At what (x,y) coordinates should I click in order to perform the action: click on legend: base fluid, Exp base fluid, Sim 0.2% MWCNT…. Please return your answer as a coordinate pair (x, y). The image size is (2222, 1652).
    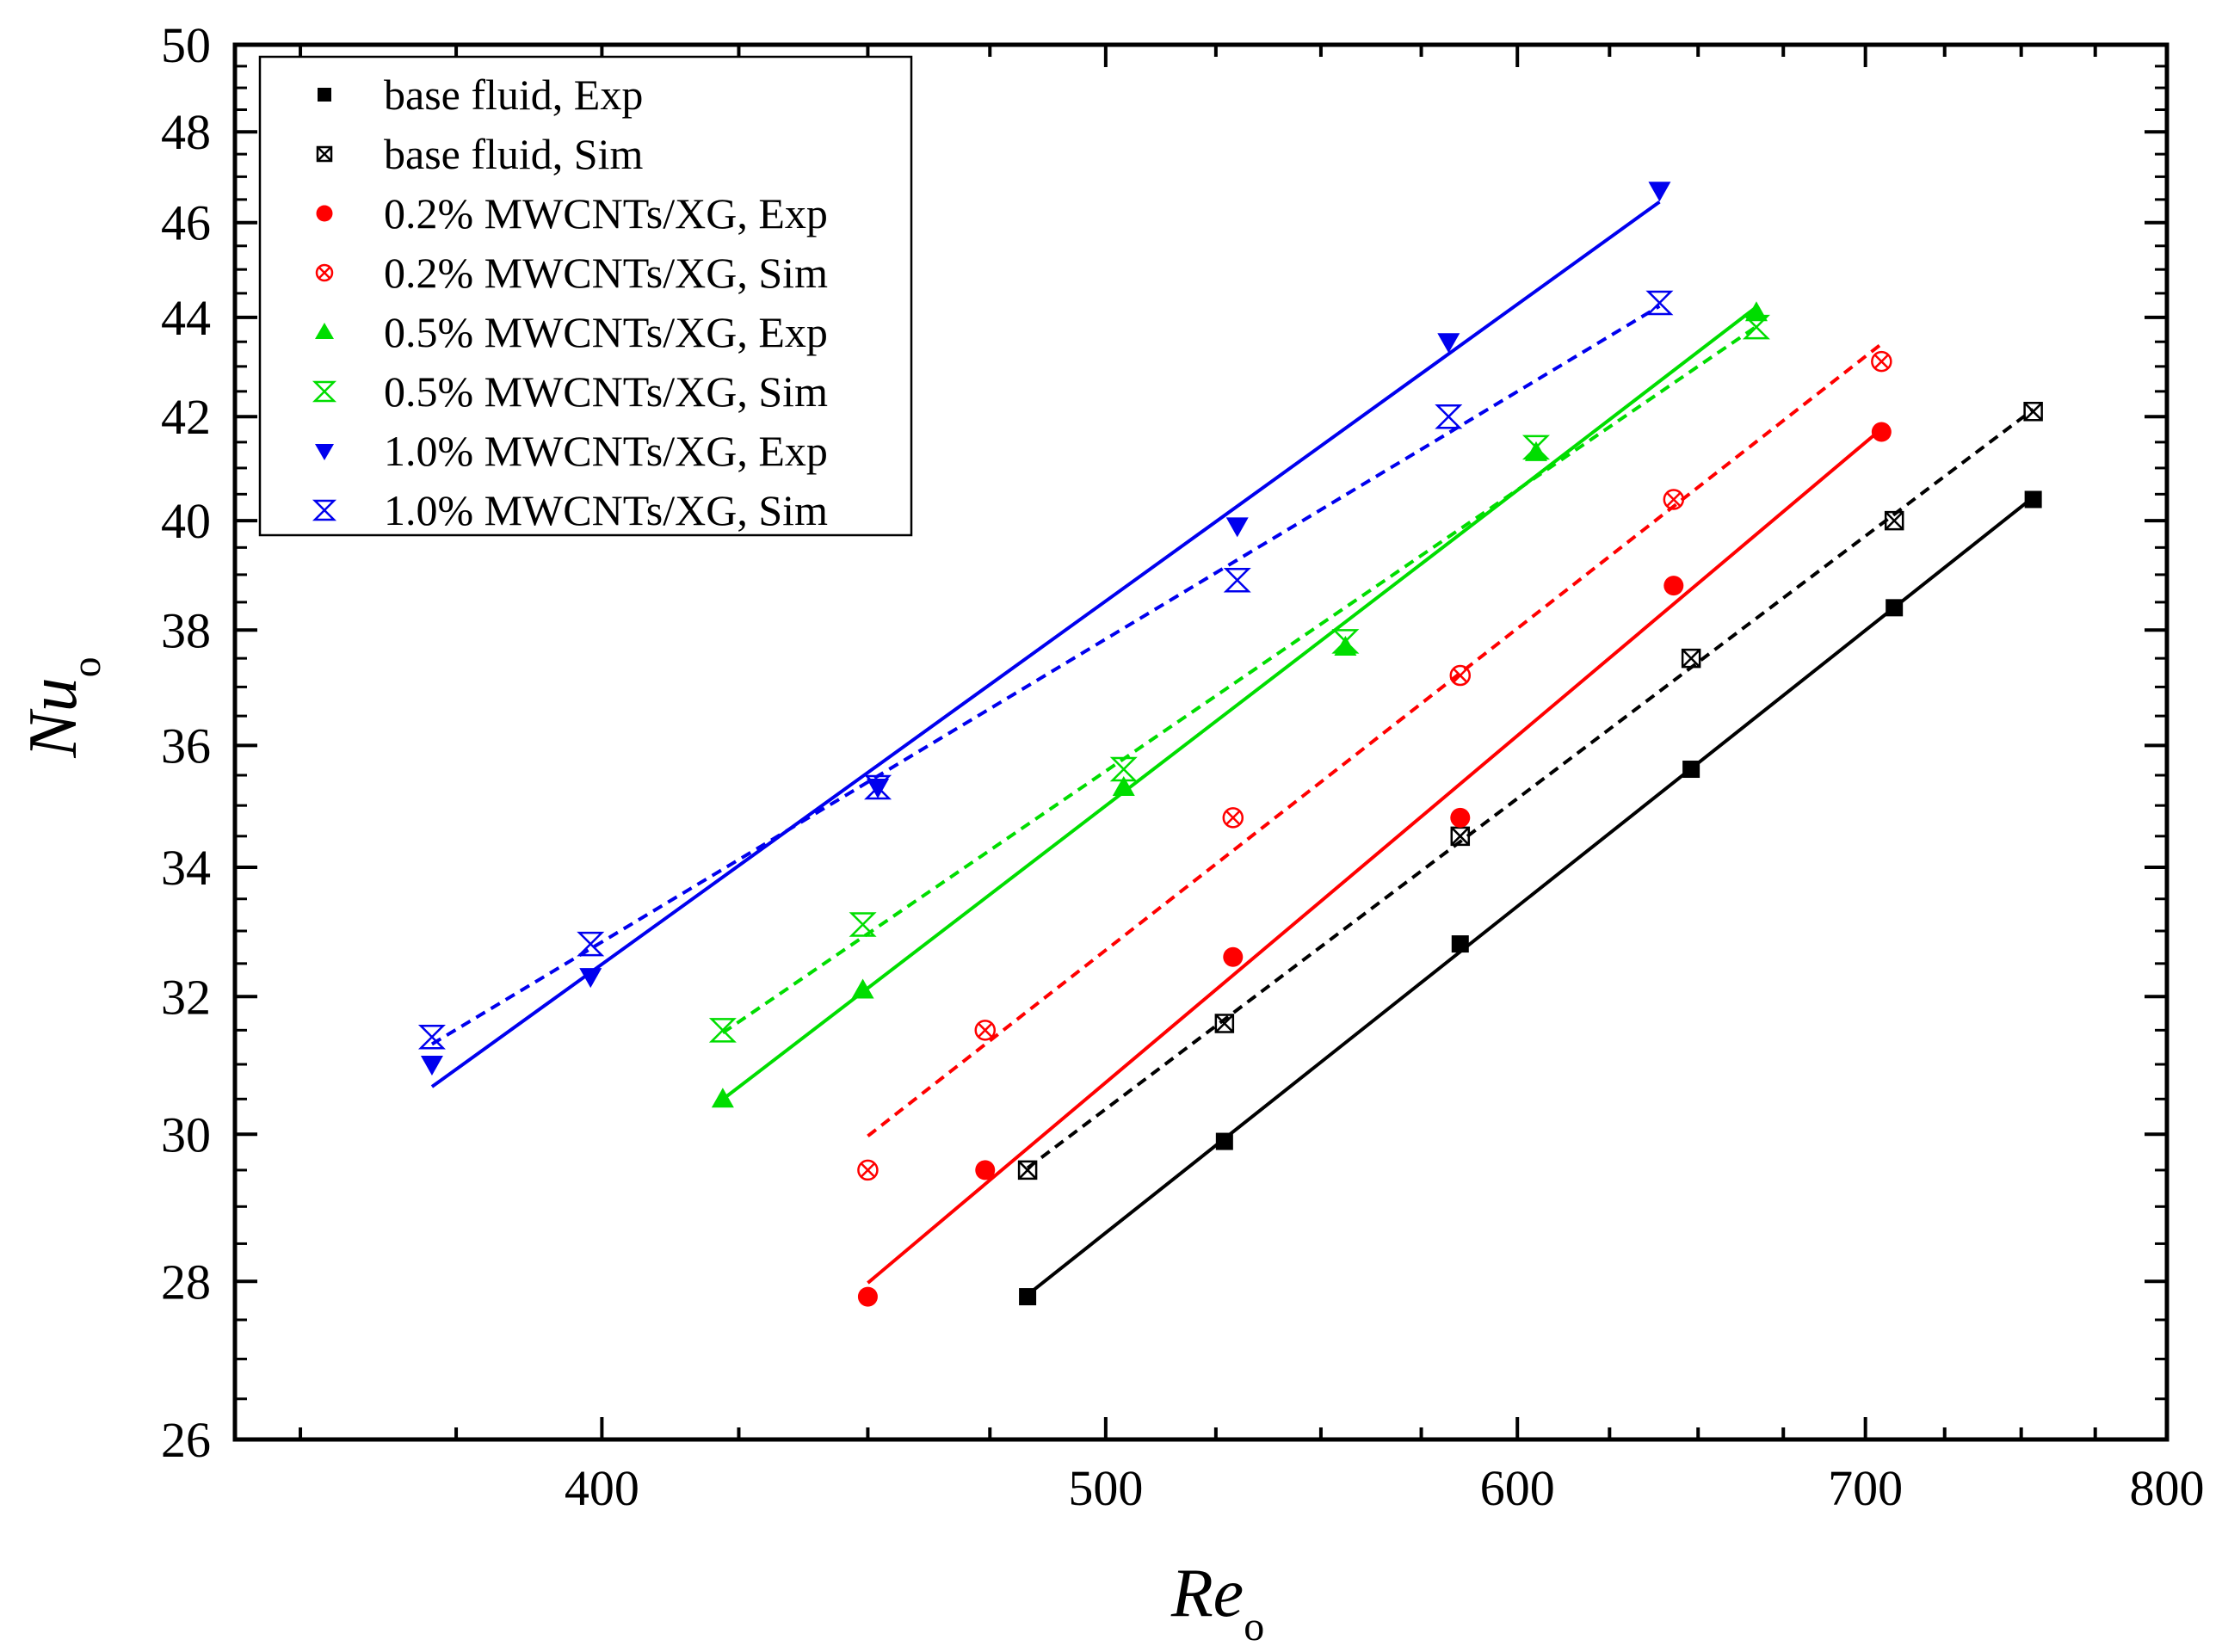
    Looking at the image, I should click on (586, 296).